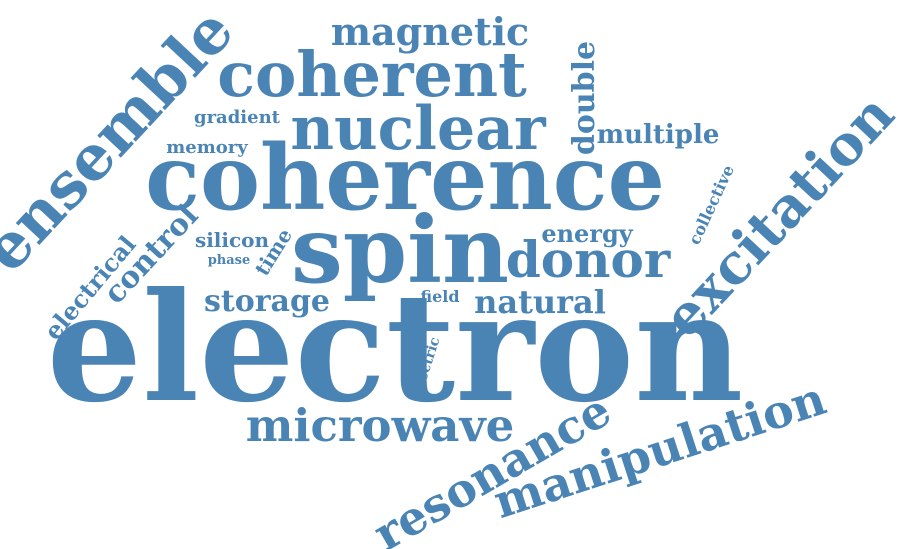 This screenshot has width=900, height=549. Describe the element at coordinates (229, 260) in the screenshot. I see `word-phase: phase` at that location.